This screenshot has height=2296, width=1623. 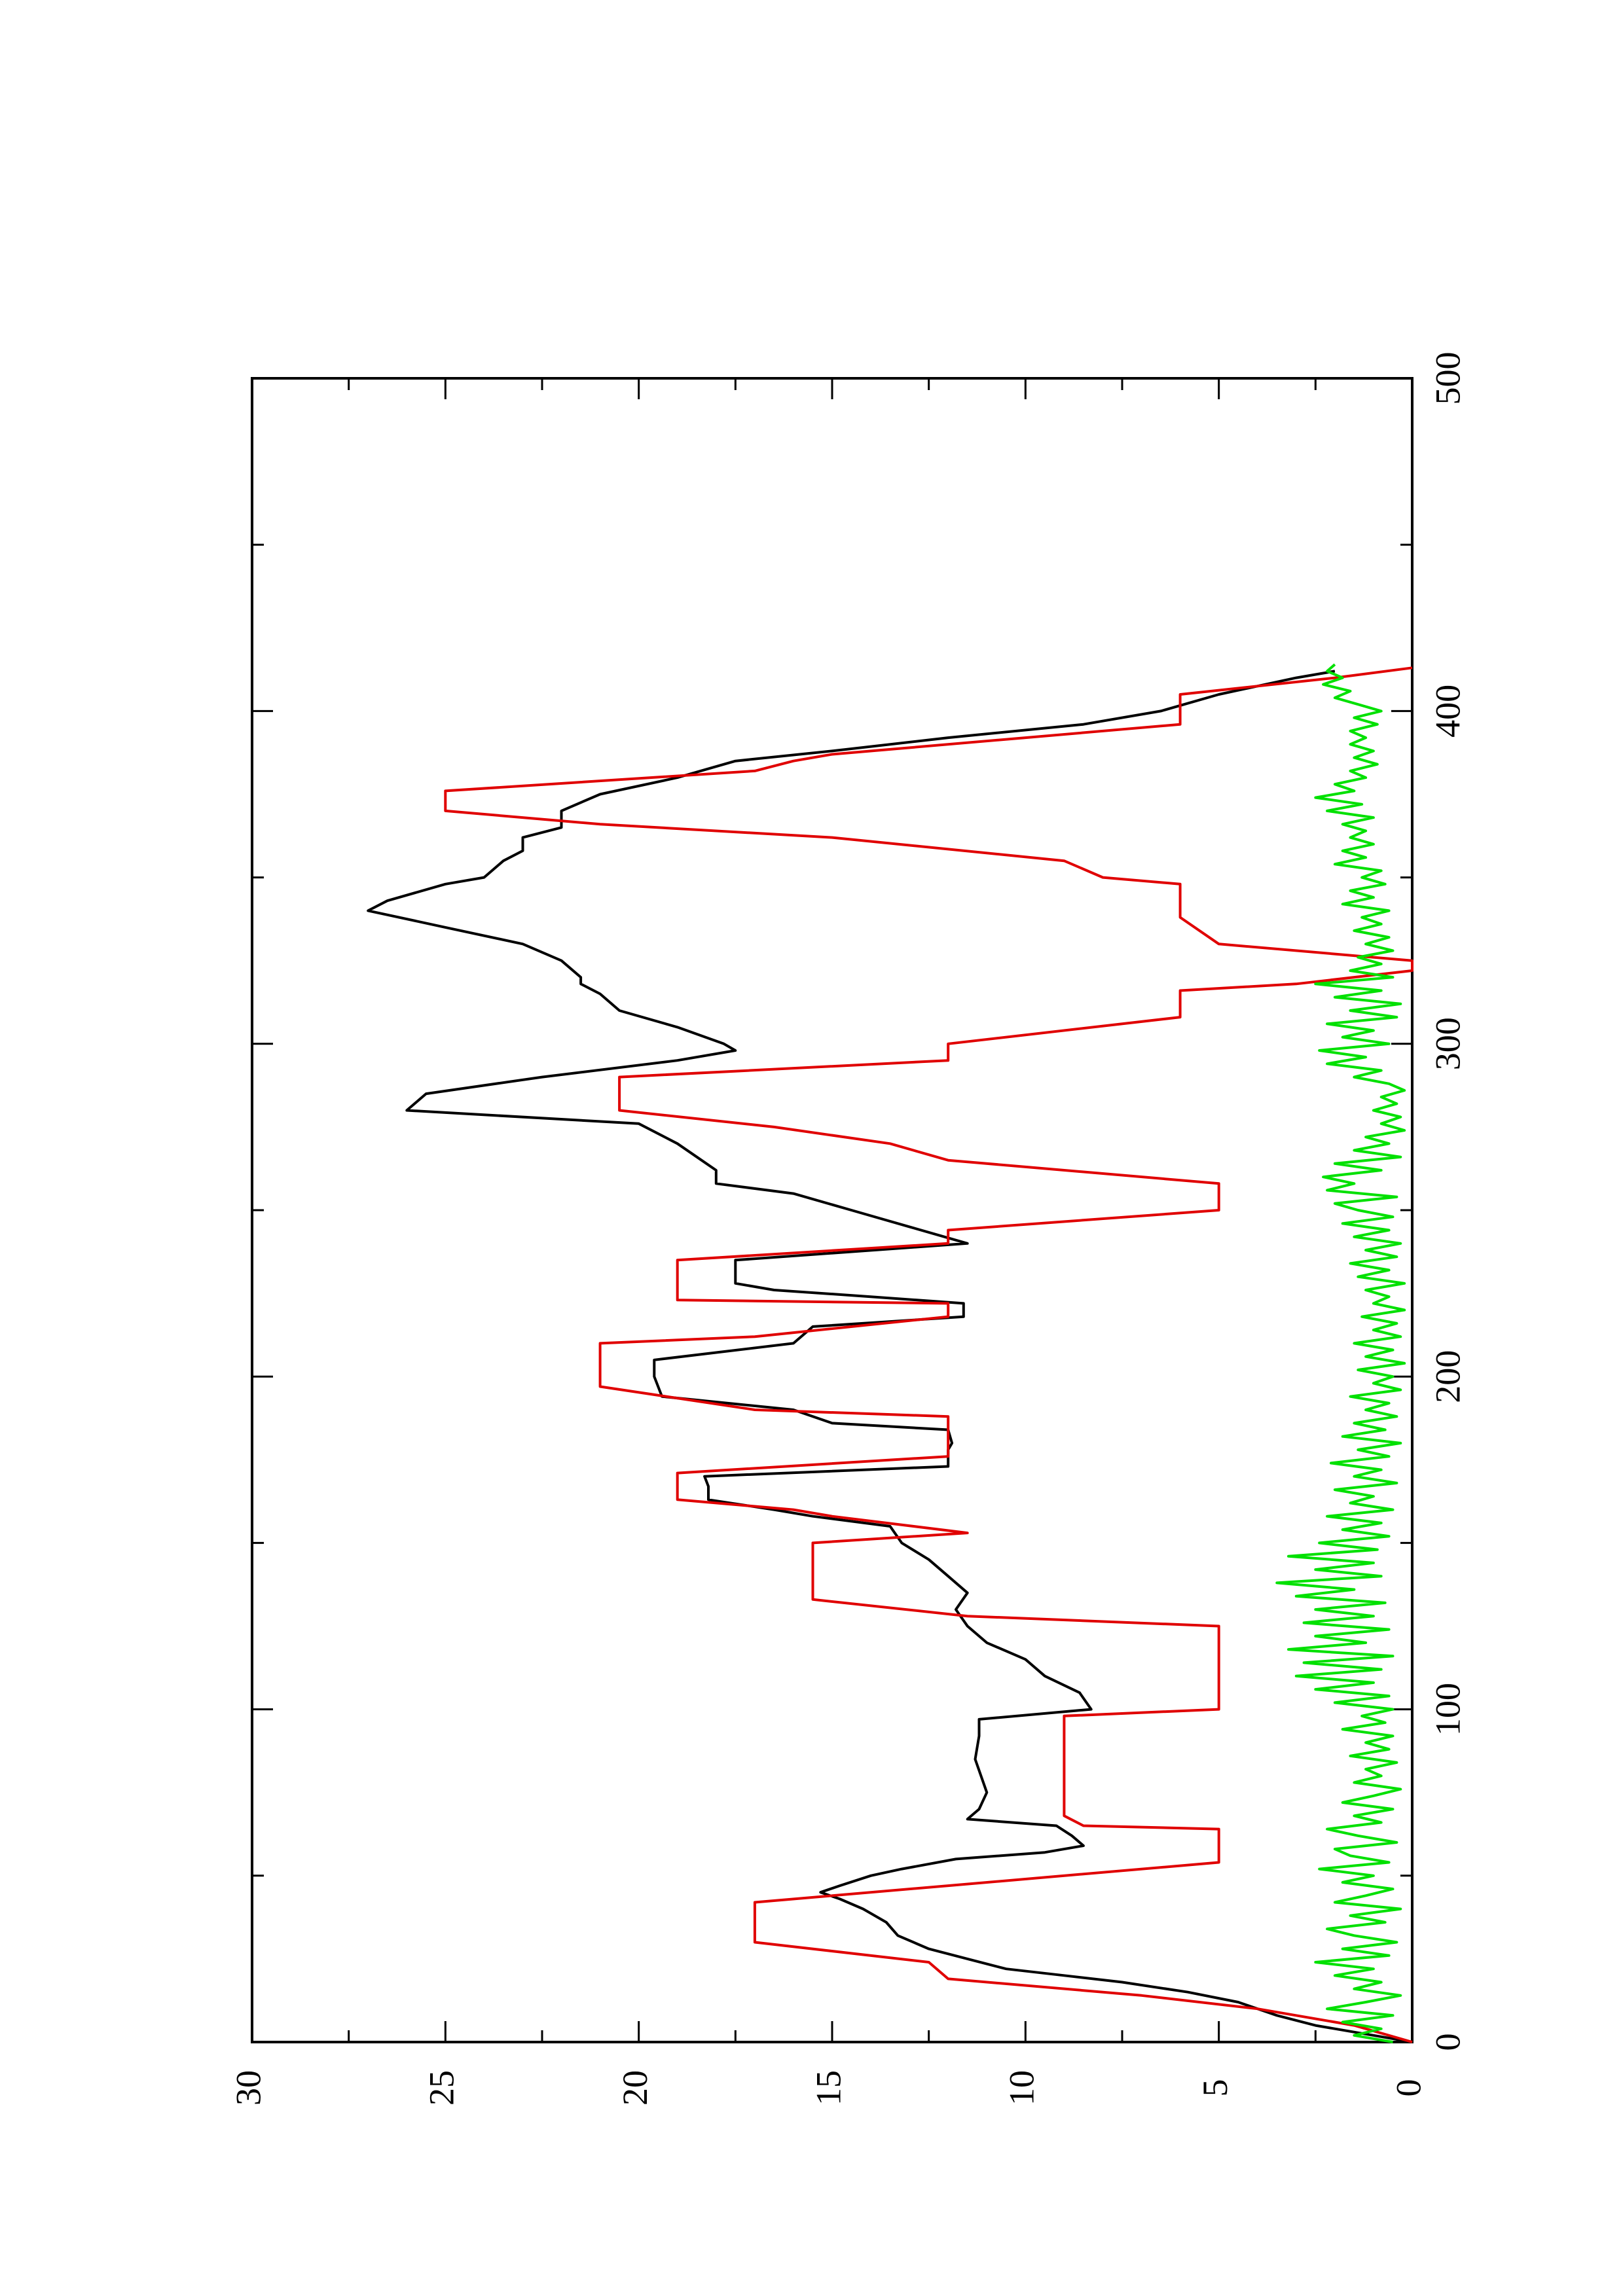 What do you see at coordinates (1447, 711) in the screenshot?
I see `x-tick-label: 400` at bounding box center [1447, 711].